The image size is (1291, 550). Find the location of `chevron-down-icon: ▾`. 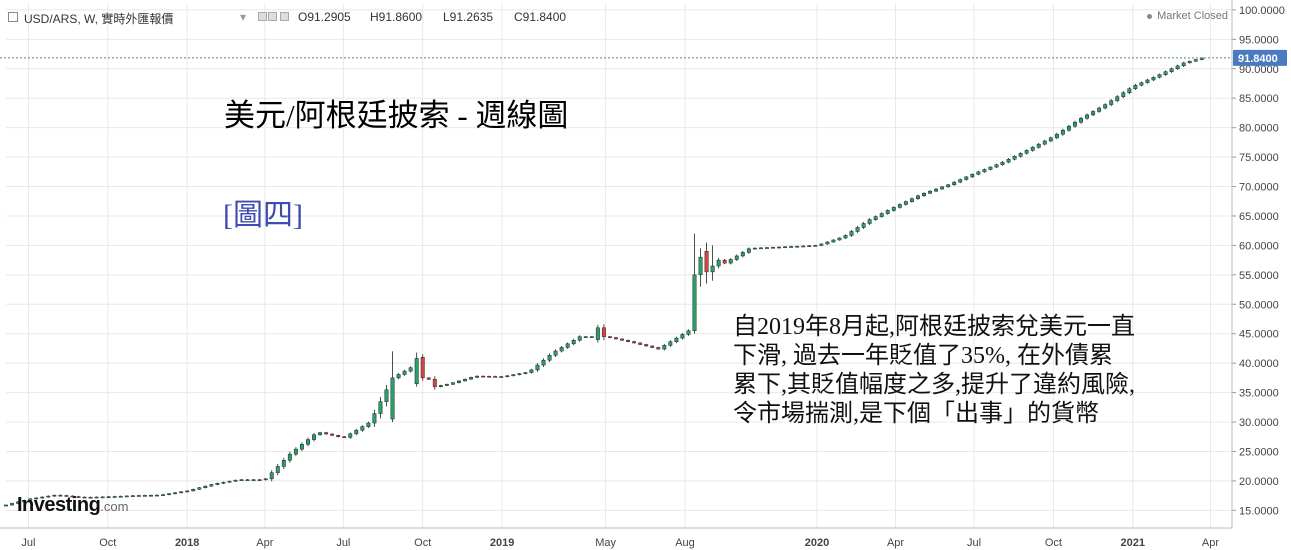

chevron-down-icon: ▾ is located at coordinates (243, 17).